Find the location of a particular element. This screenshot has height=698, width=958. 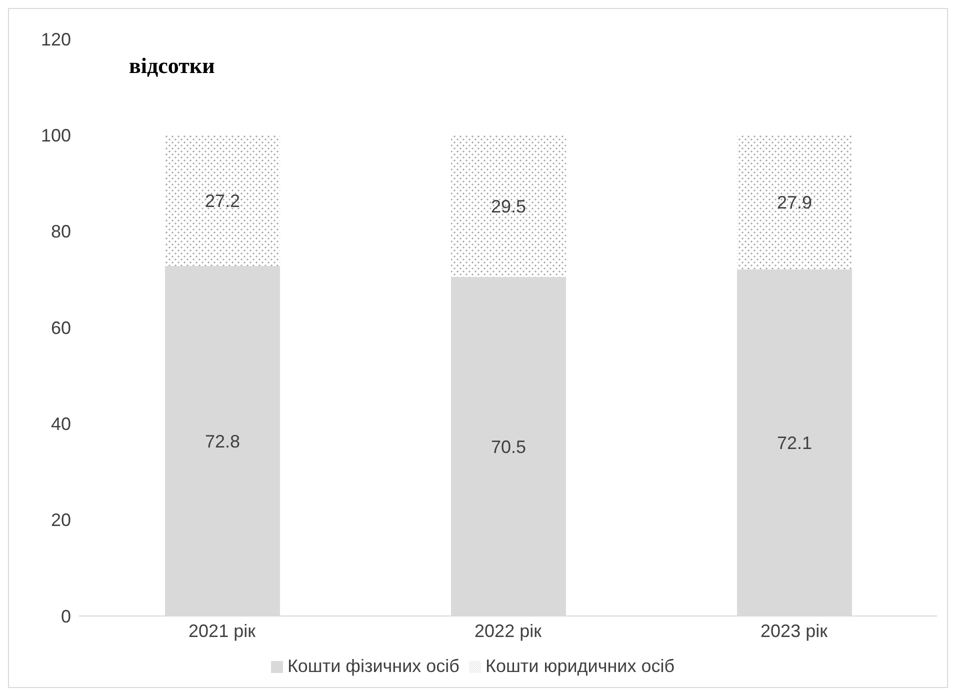

data-label: 29.5 is located at coordinates (508, 206).